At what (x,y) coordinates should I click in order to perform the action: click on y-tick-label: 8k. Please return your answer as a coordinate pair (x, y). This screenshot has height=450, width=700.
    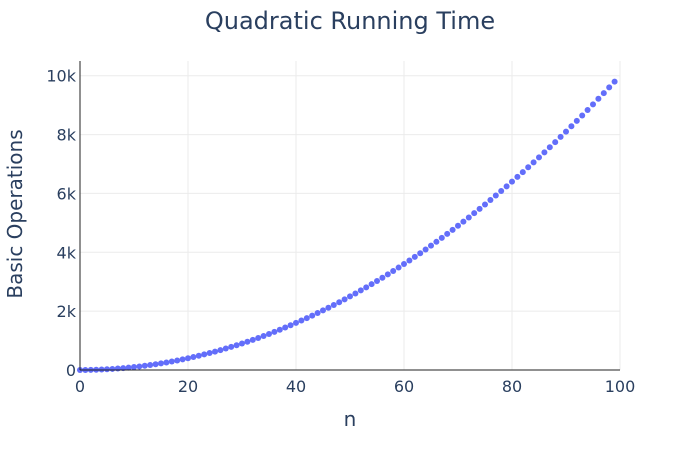
    Looking at the image, I should click on (67, 135).